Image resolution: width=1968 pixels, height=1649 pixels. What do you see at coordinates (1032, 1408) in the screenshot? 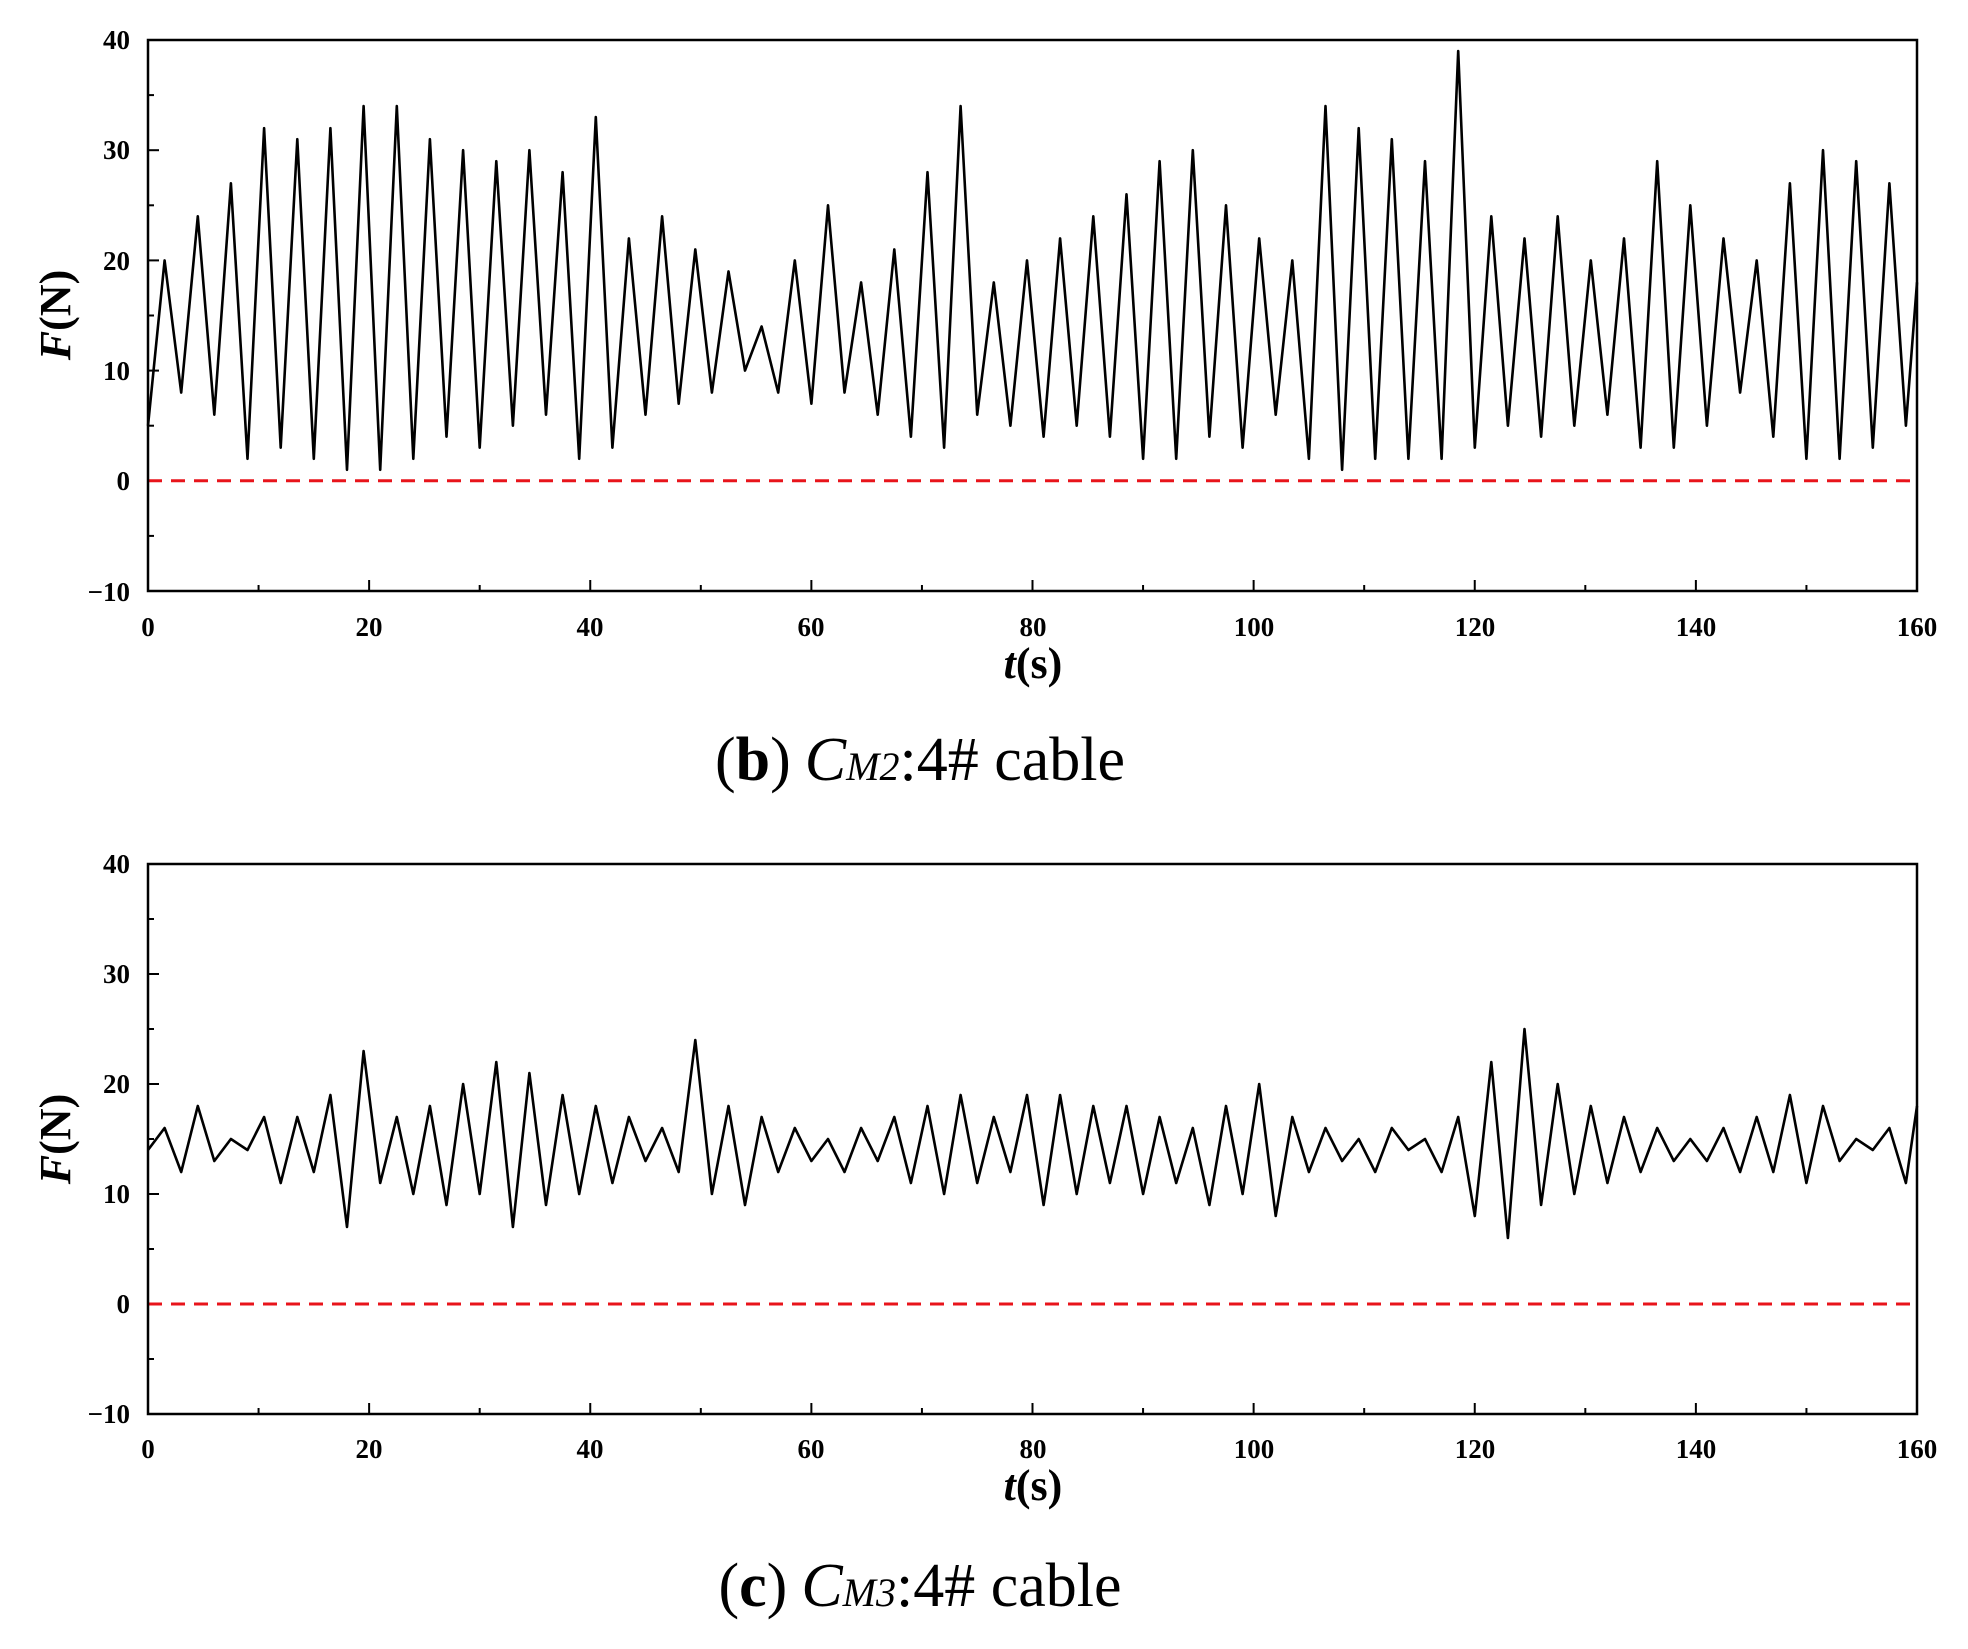
I see `panel-c-x-ticks` at bounding box center [1032, 1408].